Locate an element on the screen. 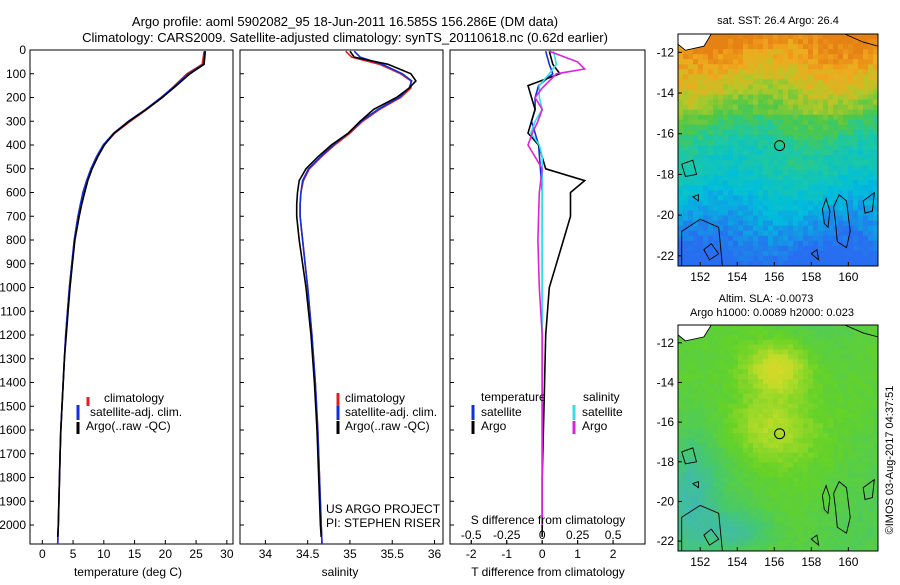  map-y-tick-label: -20 is located at coordinates (666, 215).